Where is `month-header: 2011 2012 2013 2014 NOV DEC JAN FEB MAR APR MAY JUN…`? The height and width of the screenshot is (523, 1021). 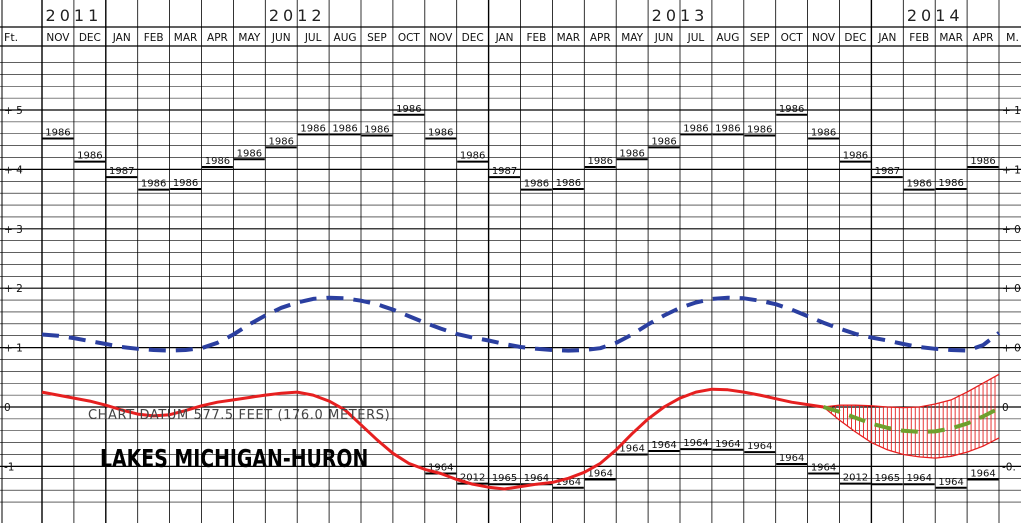
month-header: 2011 2012 2013 2014 NOV DEC JAN FEB MAR APR MAY JUN… is located at coordinates (510, 26).